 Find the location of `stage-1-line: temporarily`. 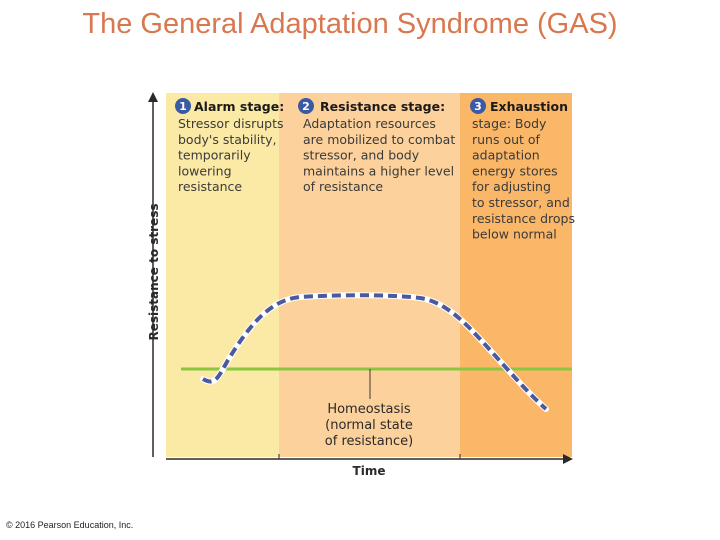

stage-1-line: temporarily is located at coordinates (214, 155).